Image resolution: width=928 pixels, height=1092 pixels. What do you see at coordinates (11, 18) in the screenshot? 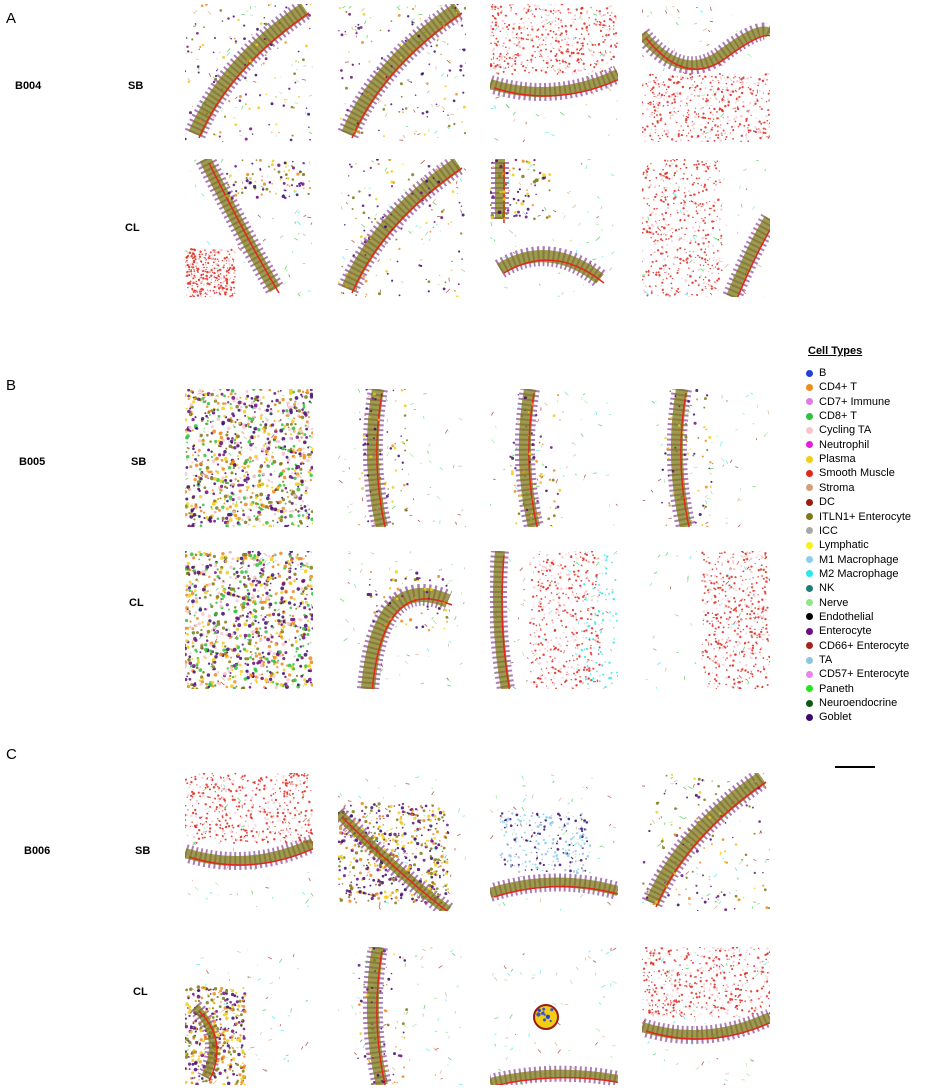
I see `panel-letter-a: A` at bounding box center [11, 18].